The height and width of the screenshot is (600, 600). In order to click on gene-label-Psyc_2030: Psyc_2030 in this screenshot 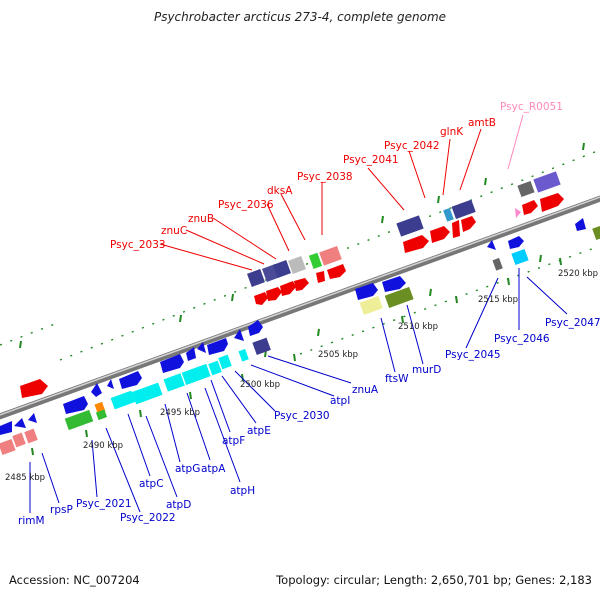, I will do `click(302, 416)`.